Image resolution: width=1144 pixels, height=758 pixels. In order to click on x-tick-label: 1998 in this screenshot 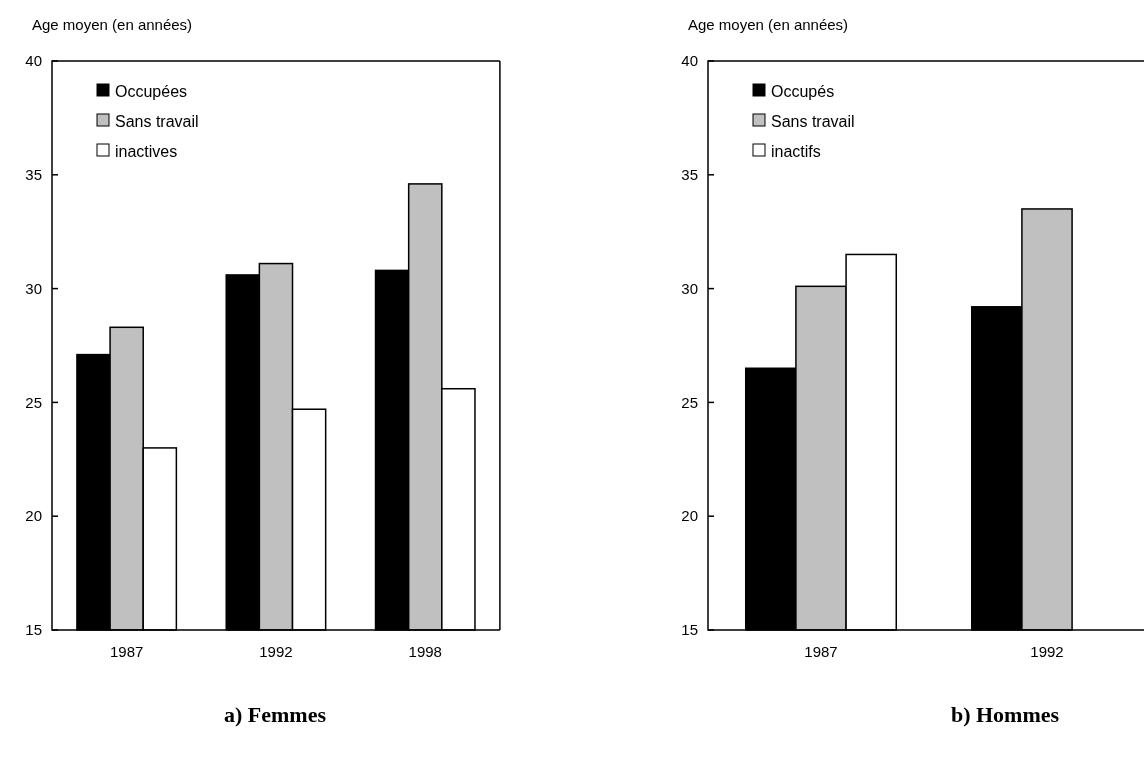, I will do `click(425, 651)`.